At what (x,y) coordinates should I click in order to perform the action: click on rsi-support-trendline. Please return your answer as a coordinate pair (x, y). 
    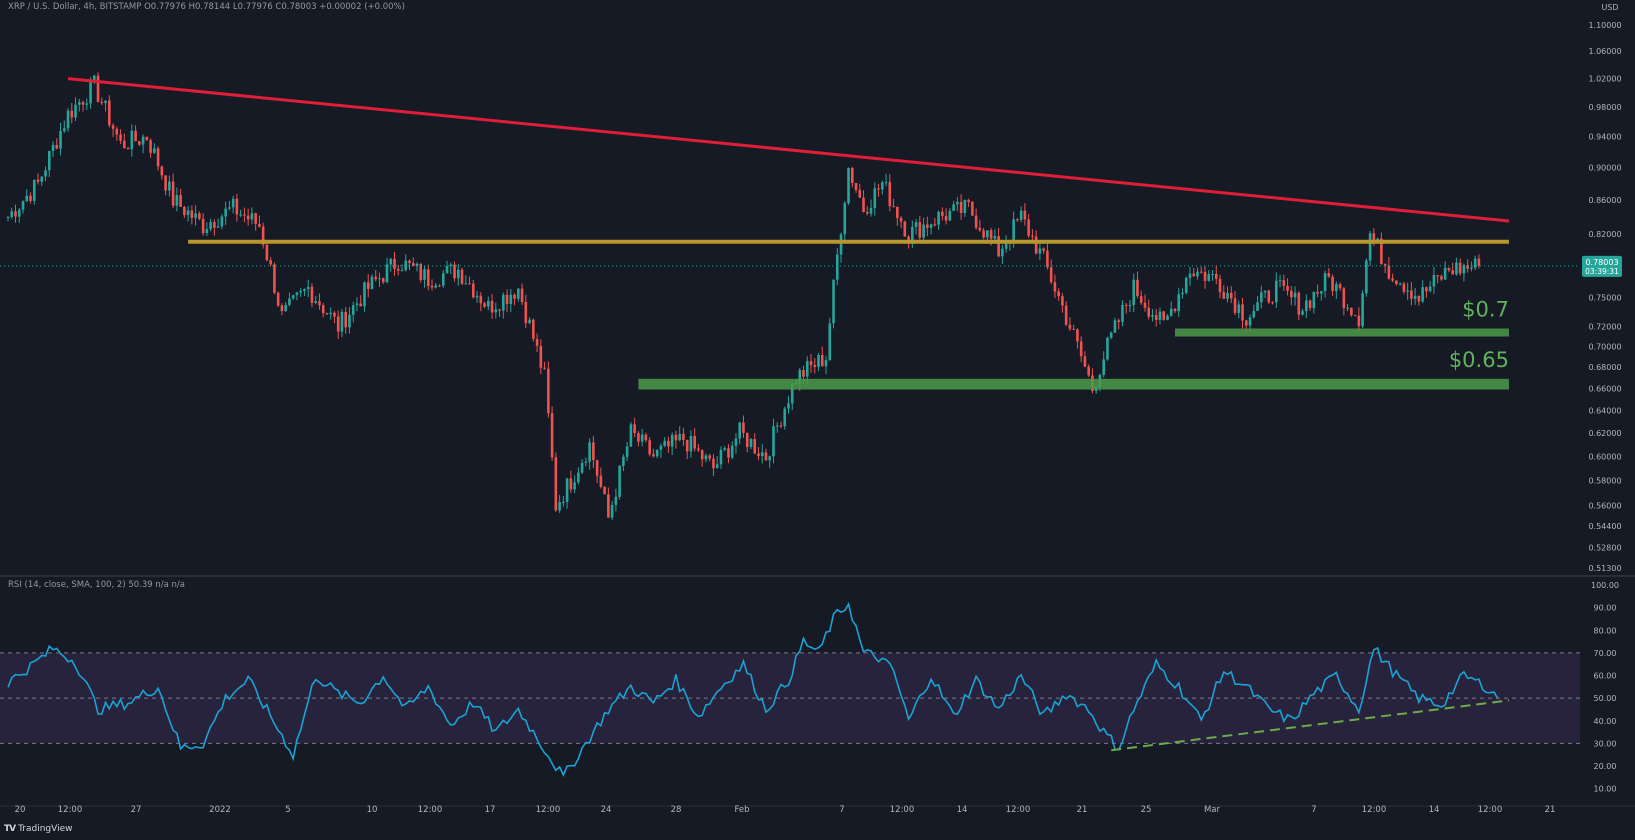
    Looking at the image, I should click on (1310, 725).